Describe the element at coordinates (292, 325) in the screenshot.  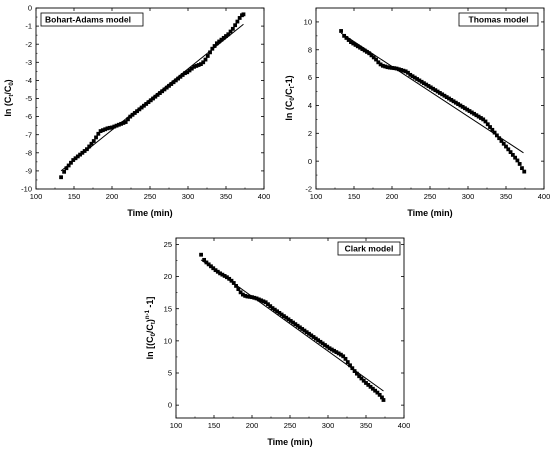
I see `clark-fit-line` at that location.